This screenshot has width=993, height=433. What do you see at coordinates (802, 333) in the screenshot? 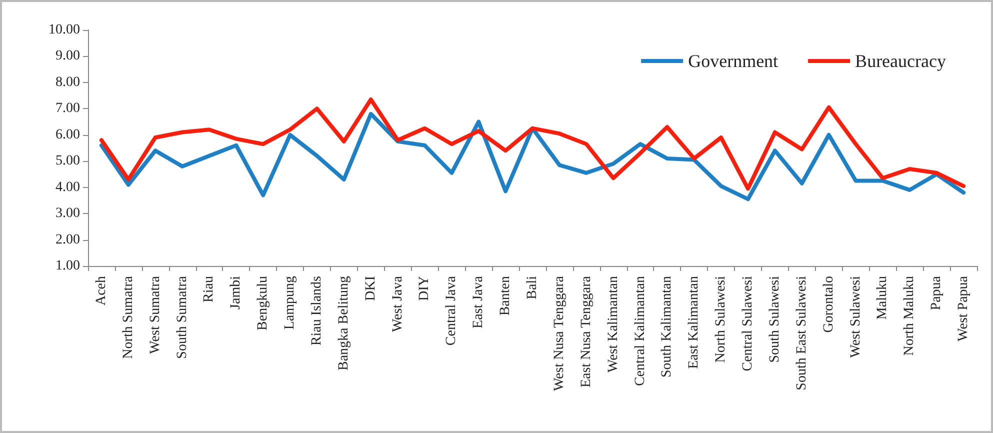
I see `x-tick-label: South East Sulawesi` at bounding box center [802, 333].